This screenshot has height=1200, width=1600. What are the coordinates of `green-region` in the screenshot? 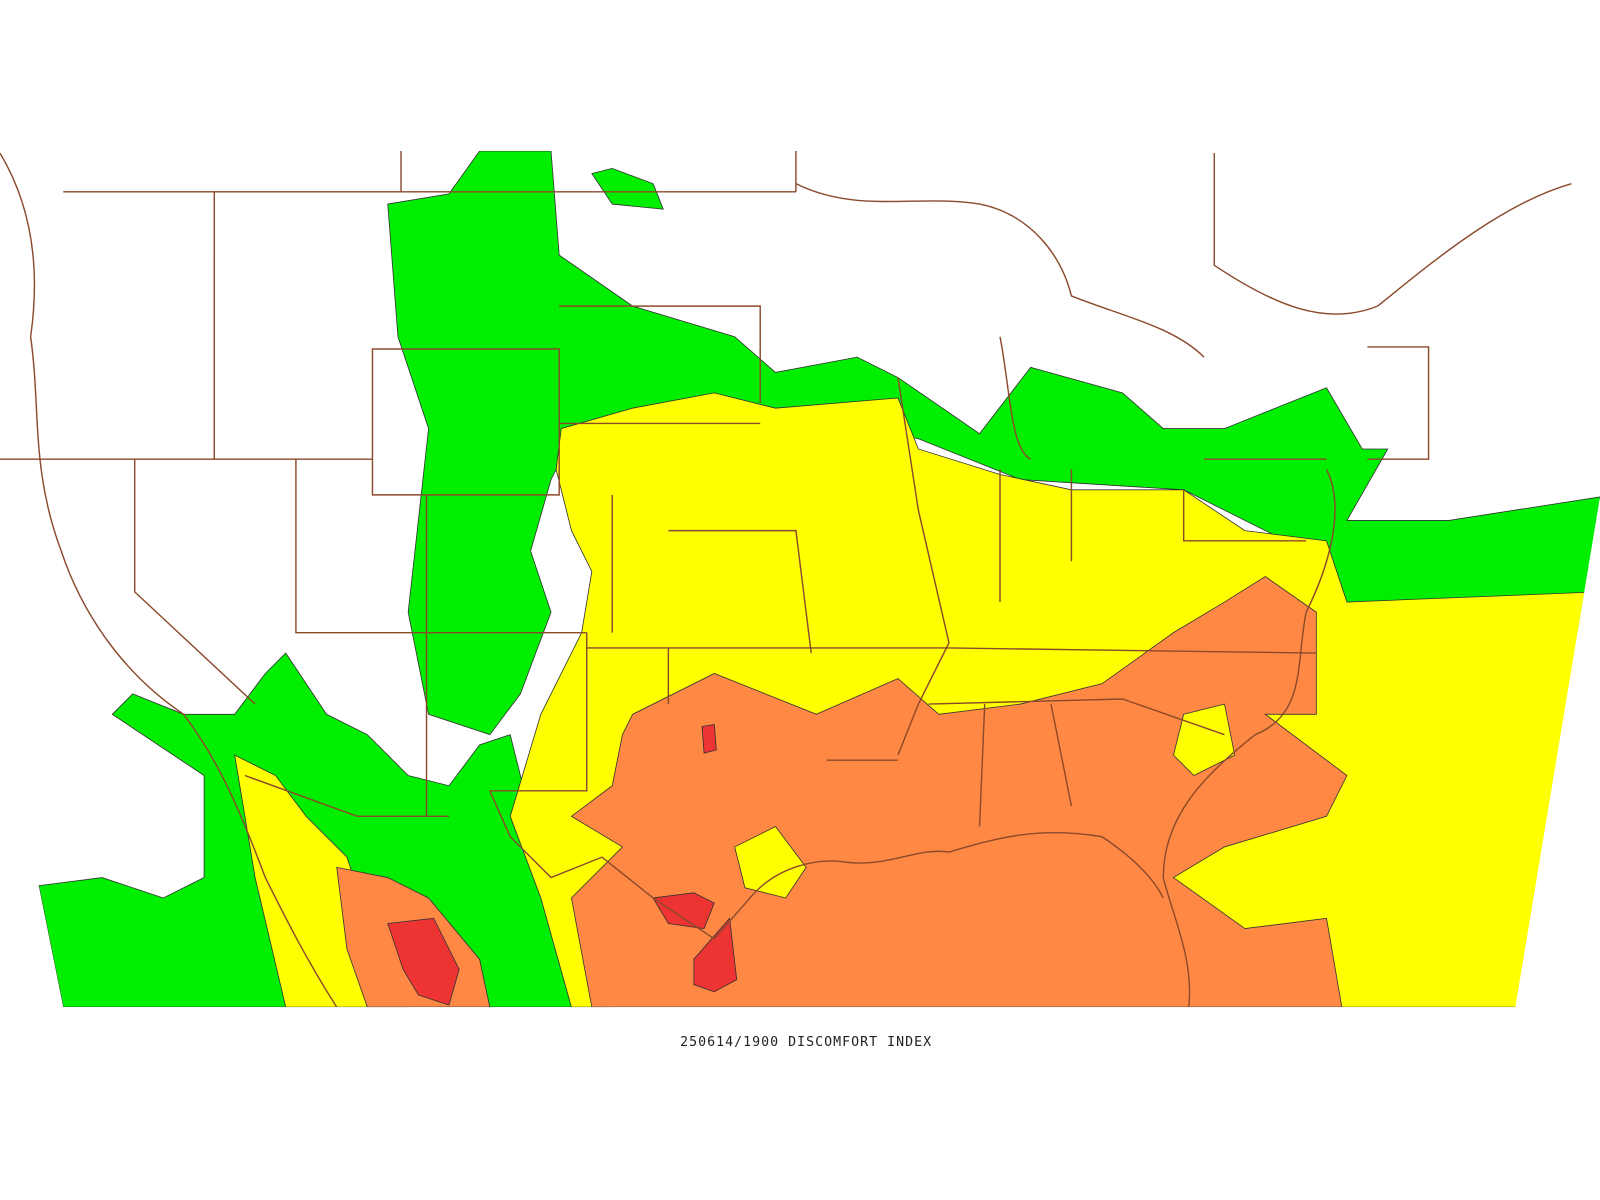 It's located at (627, 188).